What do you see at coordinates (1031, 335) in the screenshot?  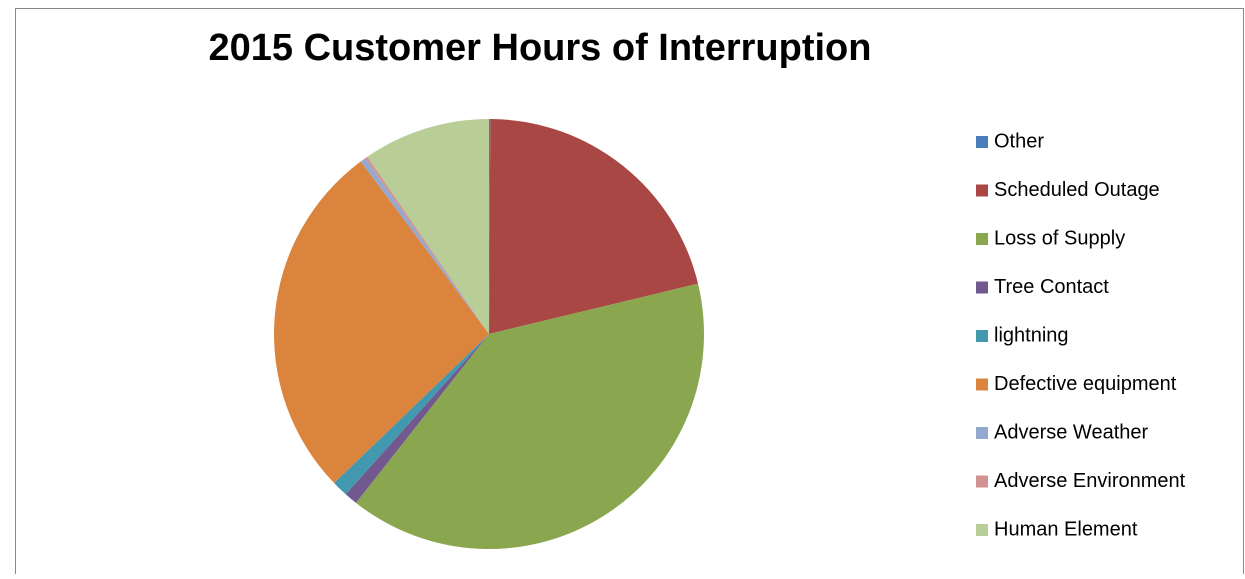 I see `legend-label: lightning` at bounding box center [1031, 335].